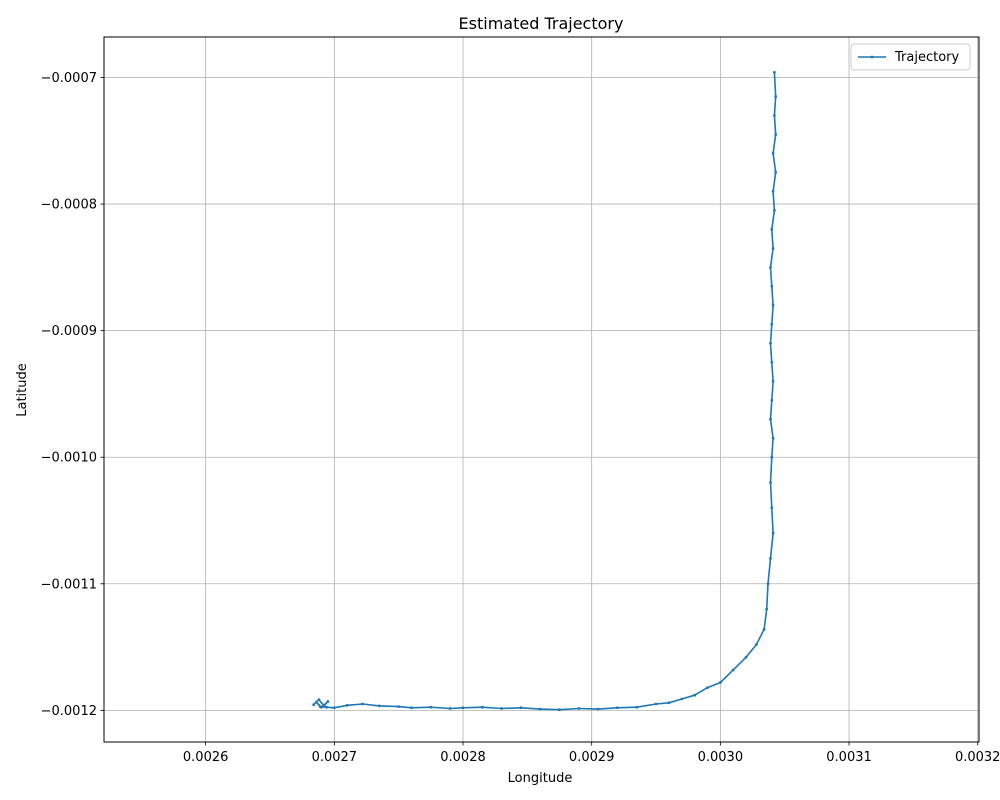  I want to click on x-tick-label: 0.0029, so click(592, 757).